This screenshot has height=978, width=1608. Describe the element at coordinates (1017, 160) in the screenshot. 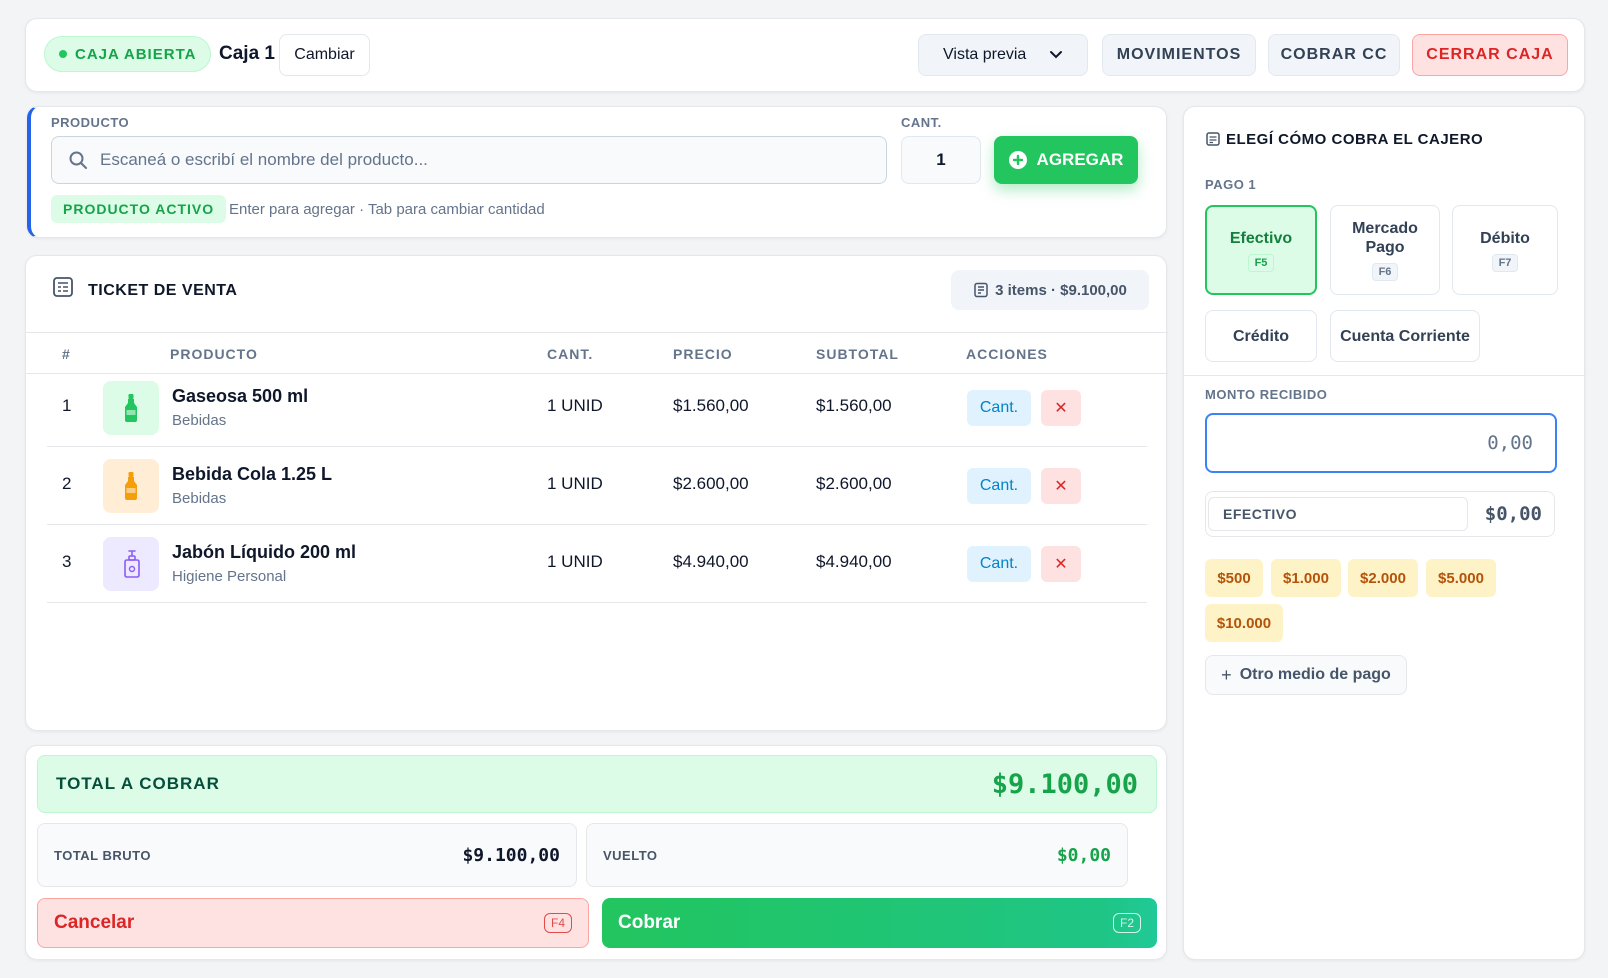

I see `plus-circle-icon` at that location.